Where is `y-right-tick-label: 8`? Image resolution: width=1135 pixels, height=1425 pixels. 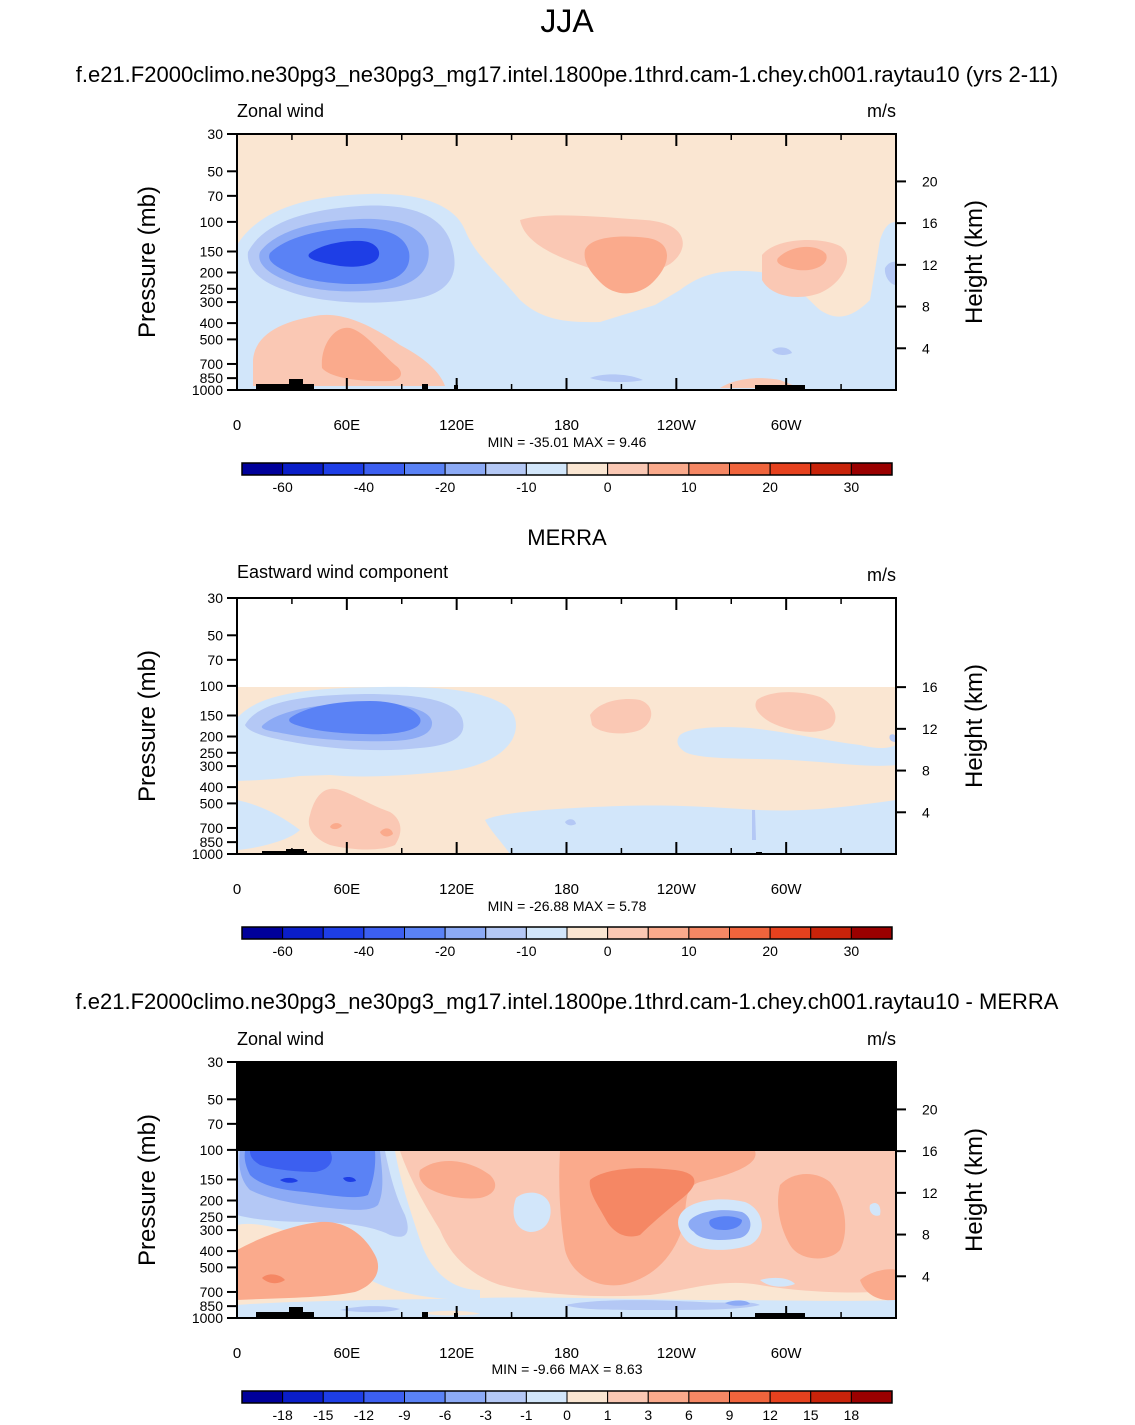
y-right-tick-label: 8 is located at coordinates (926, 307).